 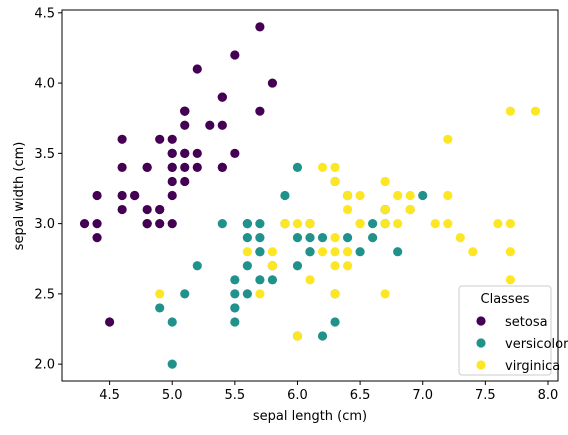 I want to click on legend-box, so click(x=505, y=330).